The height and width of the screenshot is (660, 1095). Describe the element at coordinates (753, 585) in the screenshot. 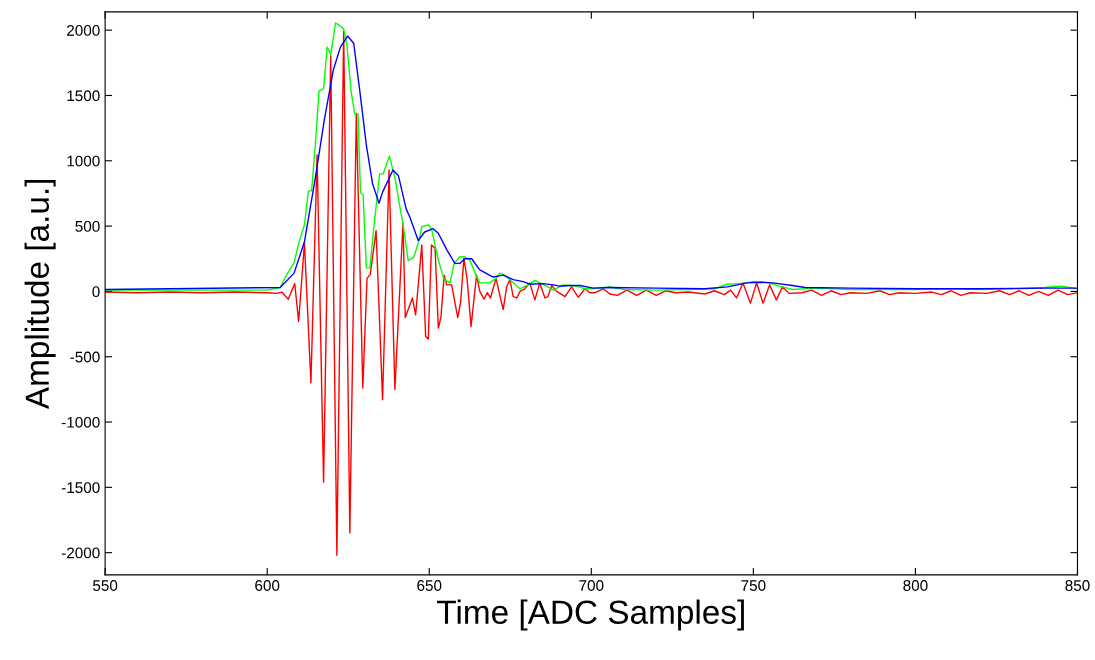

I see `x-tick-label: 750` at that location.